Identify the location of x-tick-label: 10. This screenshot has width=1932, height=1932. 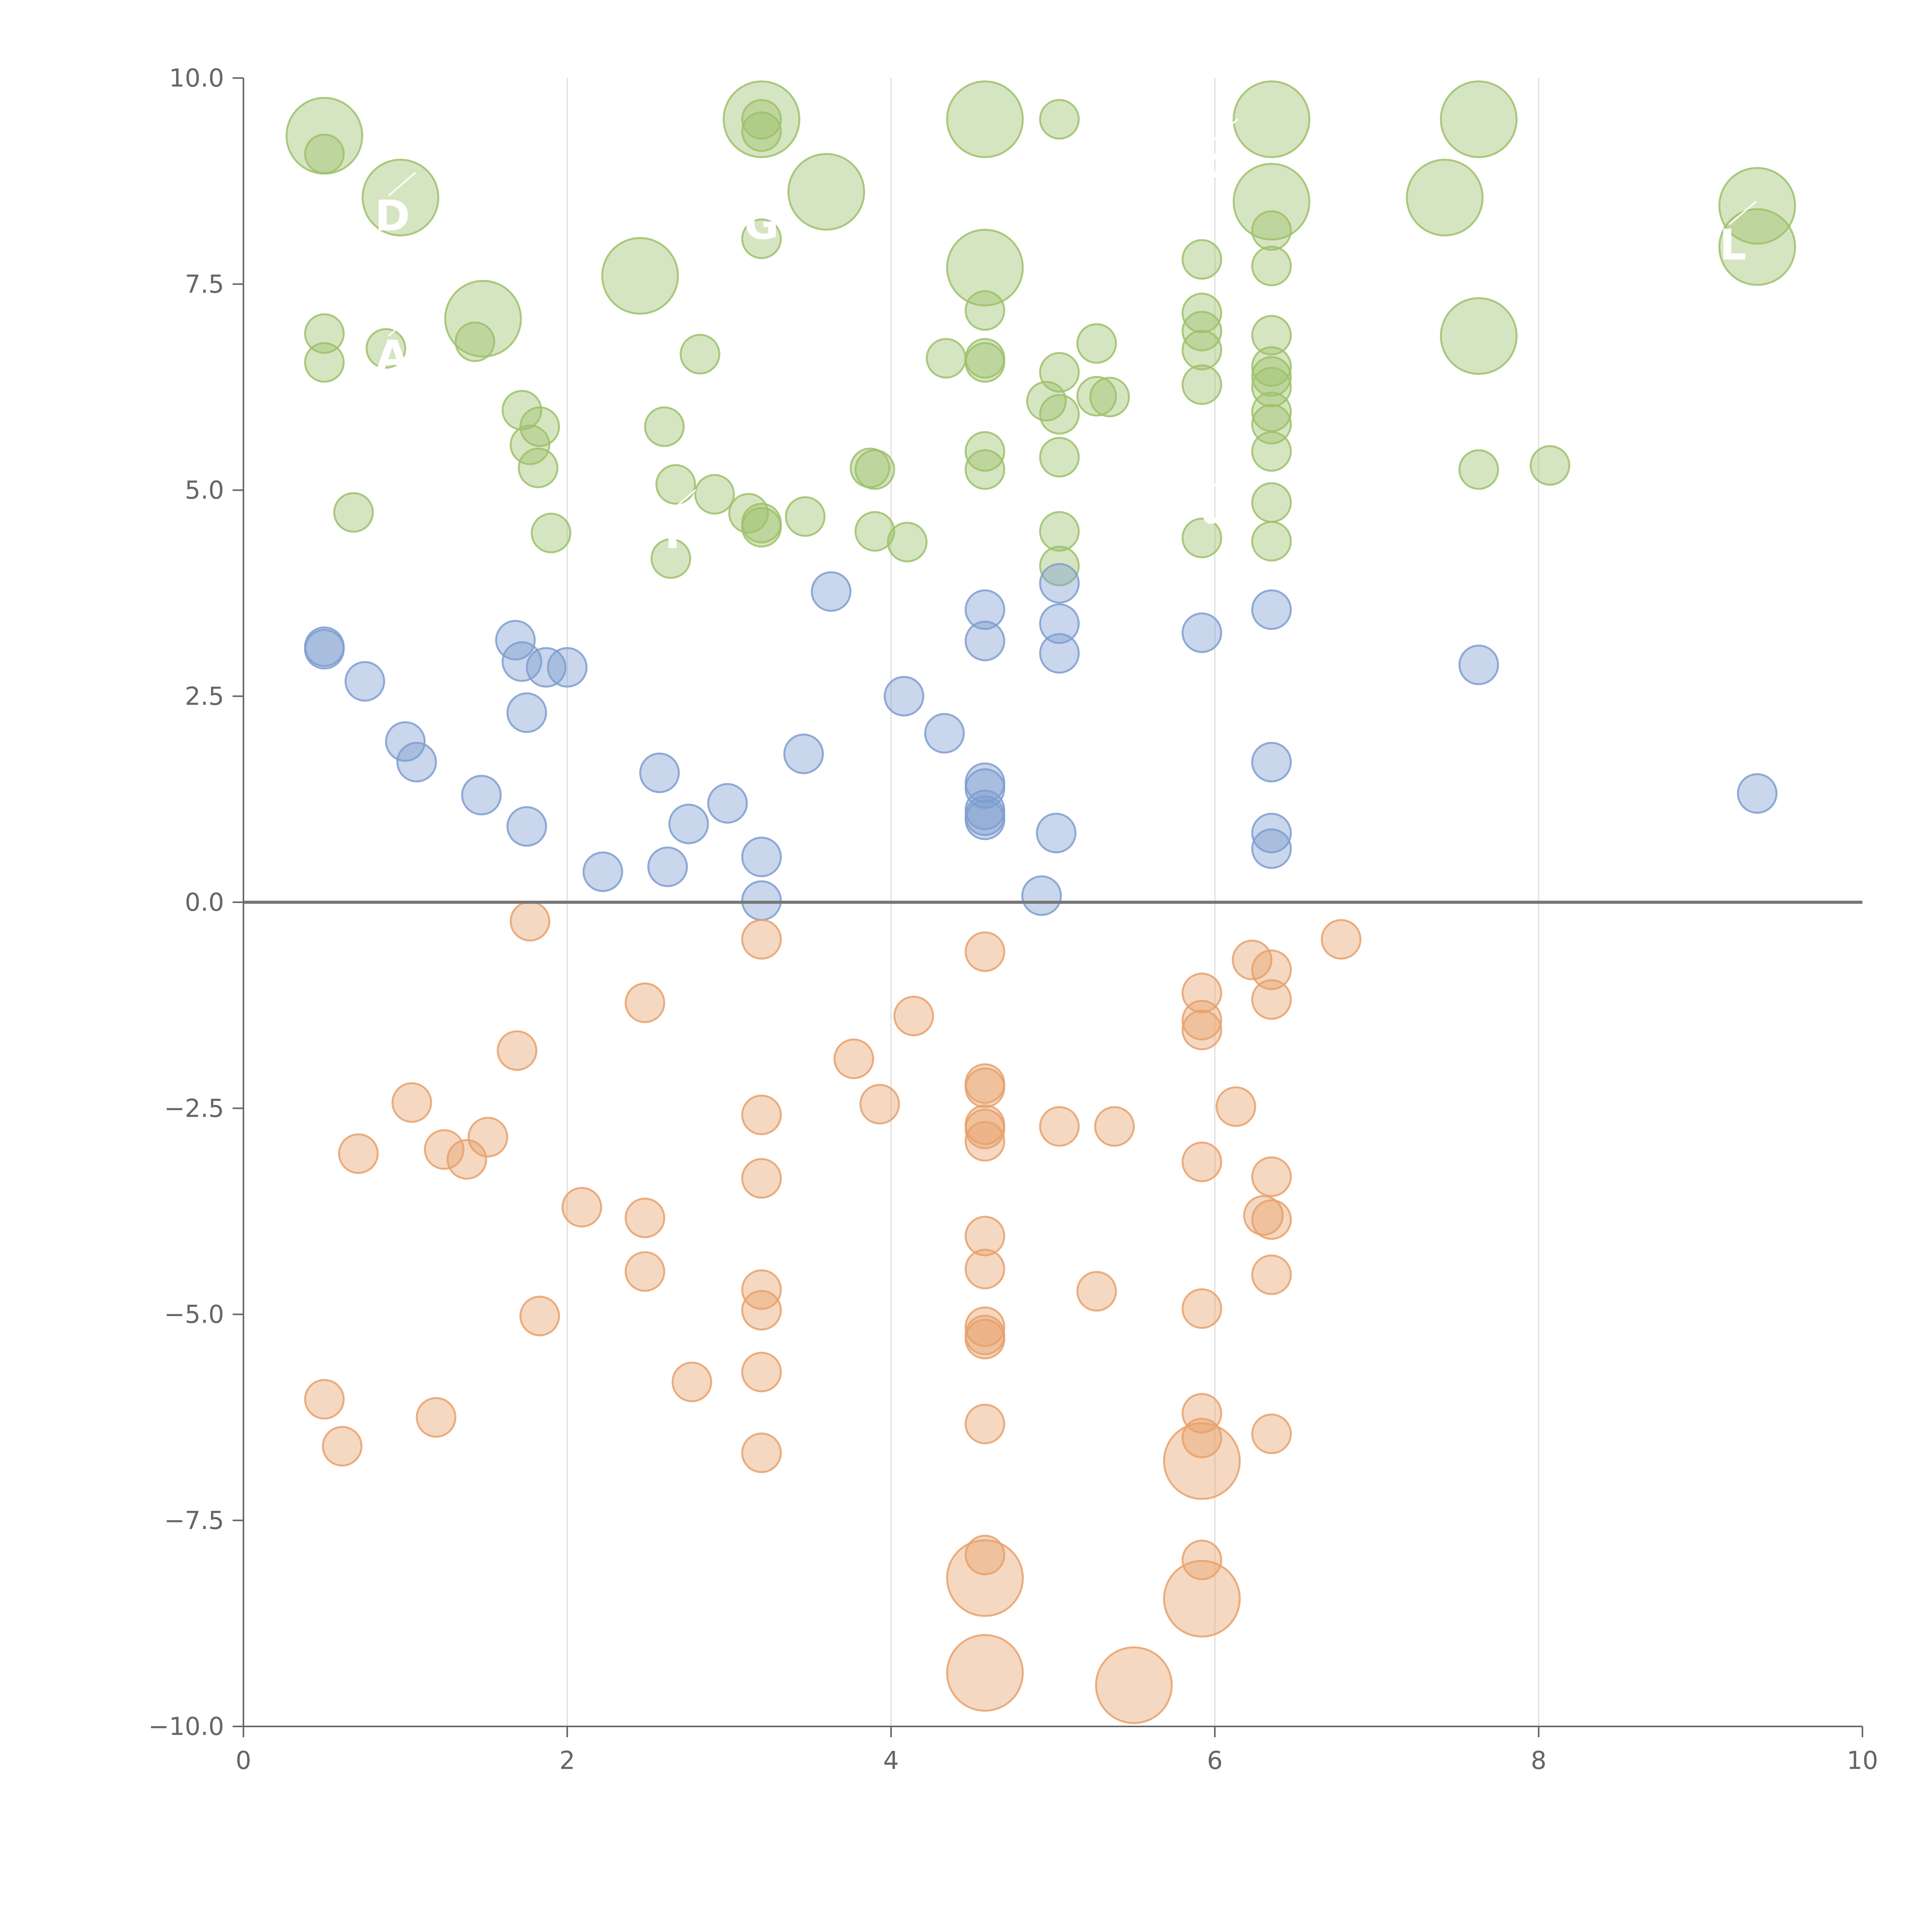
(1863, 1761).